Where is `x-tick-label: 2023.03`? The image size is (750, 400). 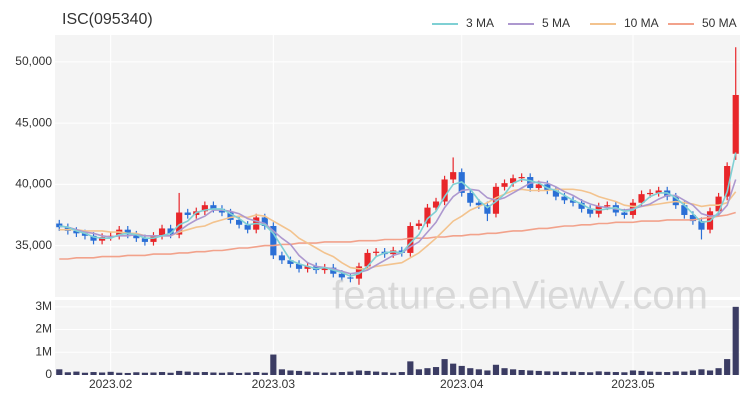 x-tick-label: 2023.03 is located at coordinates (274, 384).